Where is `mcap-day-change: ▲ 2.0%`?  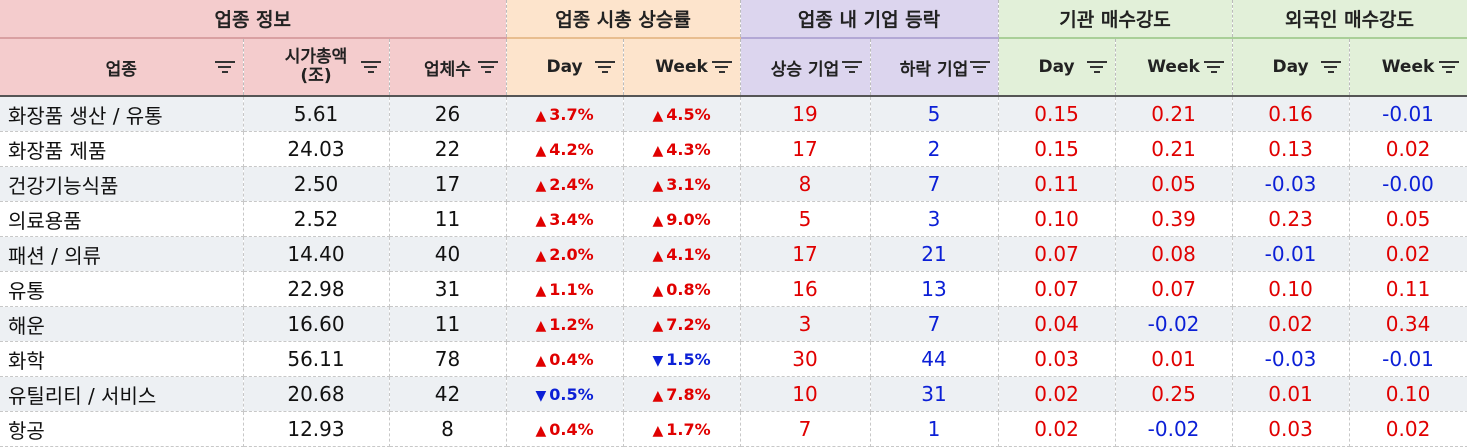 mcap-day-change: ▲ 2.0% is located at coordinates (565, 254).